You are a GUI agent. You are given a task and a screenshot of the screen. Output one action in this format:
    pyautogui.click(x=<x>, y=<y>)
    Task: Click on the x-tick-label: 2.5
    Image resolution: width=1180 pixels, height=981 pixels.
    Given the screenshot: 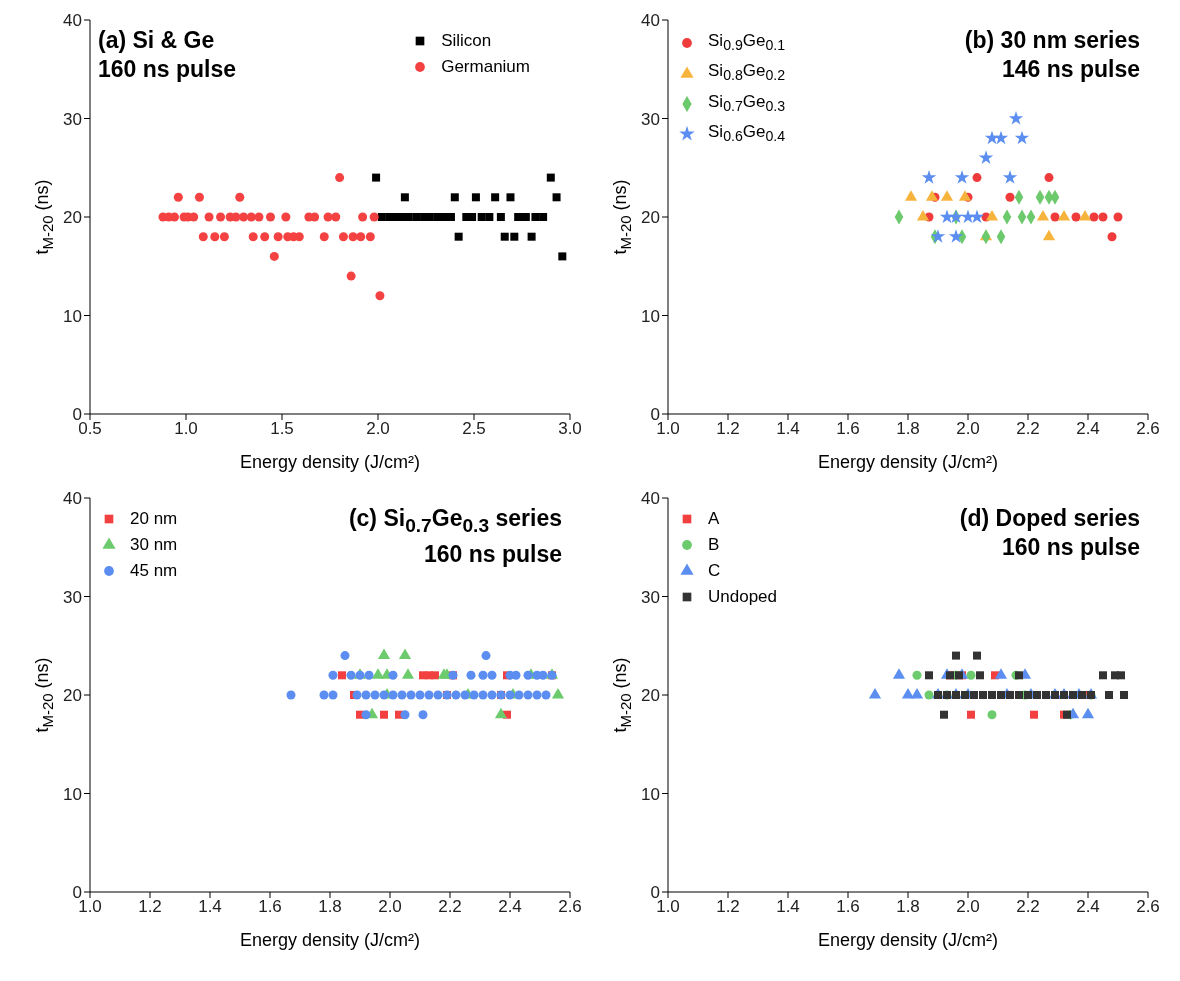 What is the action you would take?
    pyautogui.click(x=474, y=429)
    